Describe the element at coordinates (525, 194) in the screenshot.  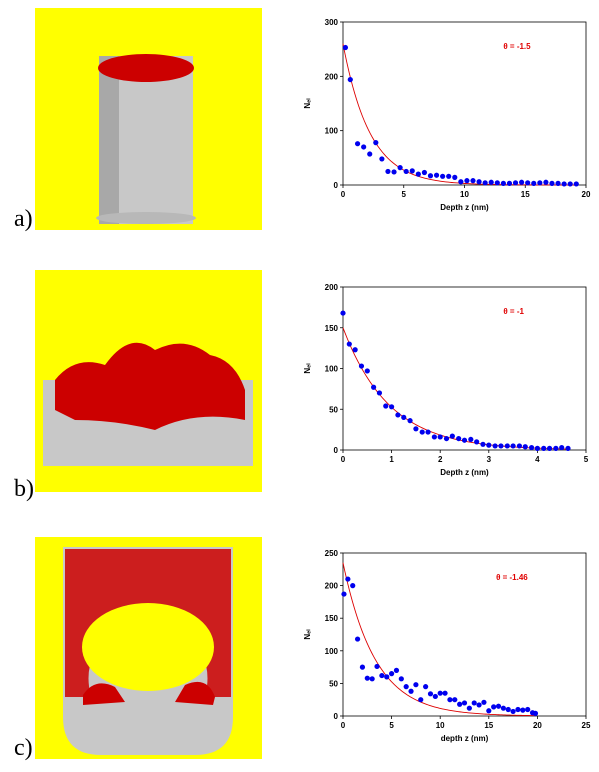
I see `x-tick-label: 15` at that location.